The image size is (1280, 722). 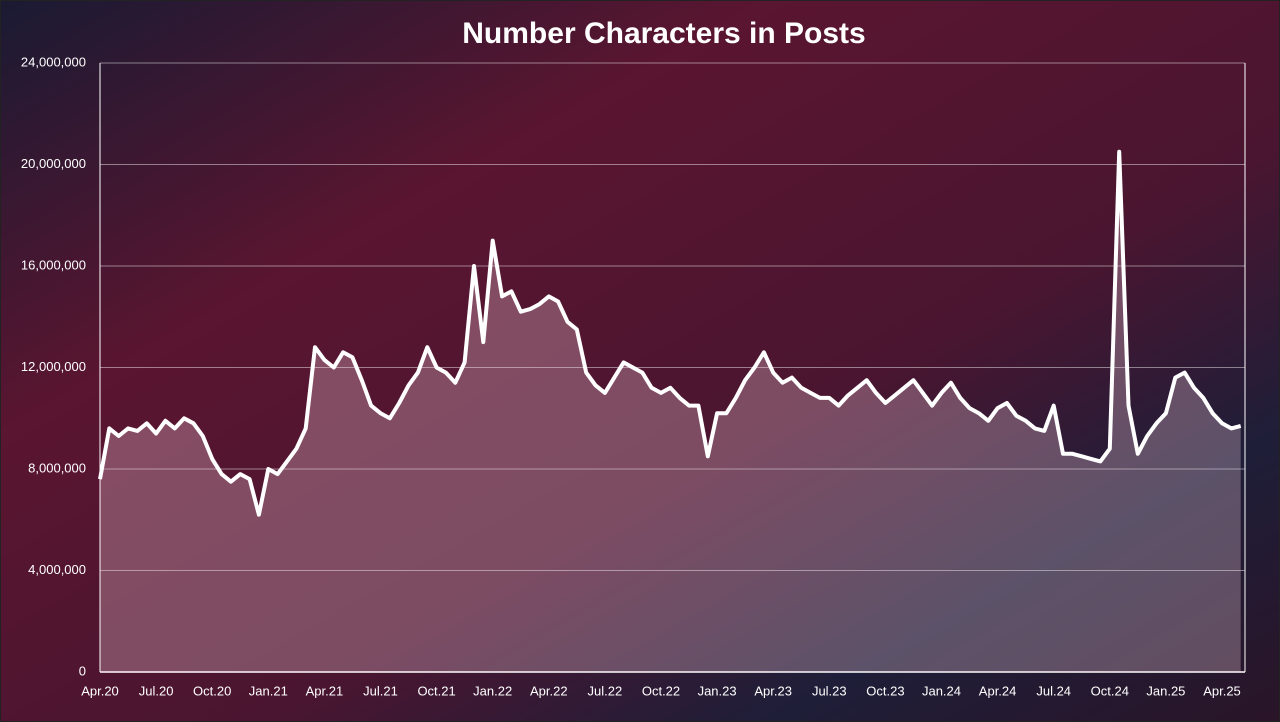 What do you see at coordinates (663, 33) in the screenshot?
I see `chart-title: Number Characters in Posts` at bounding box center [663, 33].